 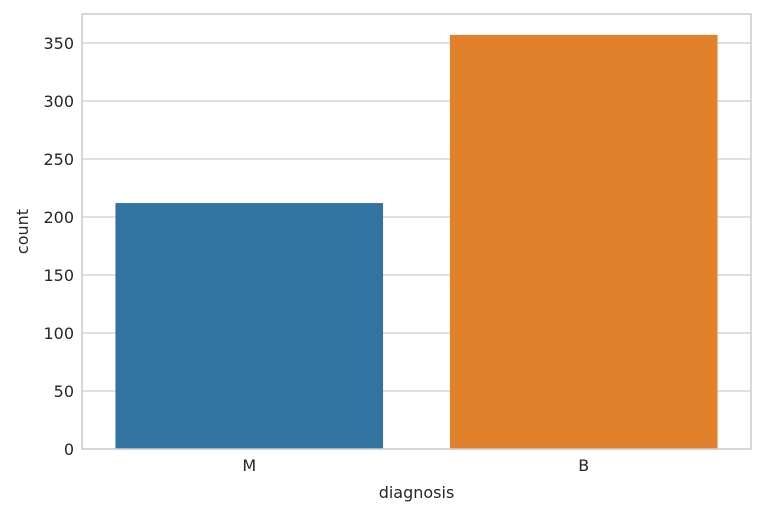 What do you see at coordinates (58, 217) in the screenshot?
I see `y-tick-label: 200` at bounding box center [58, 217].